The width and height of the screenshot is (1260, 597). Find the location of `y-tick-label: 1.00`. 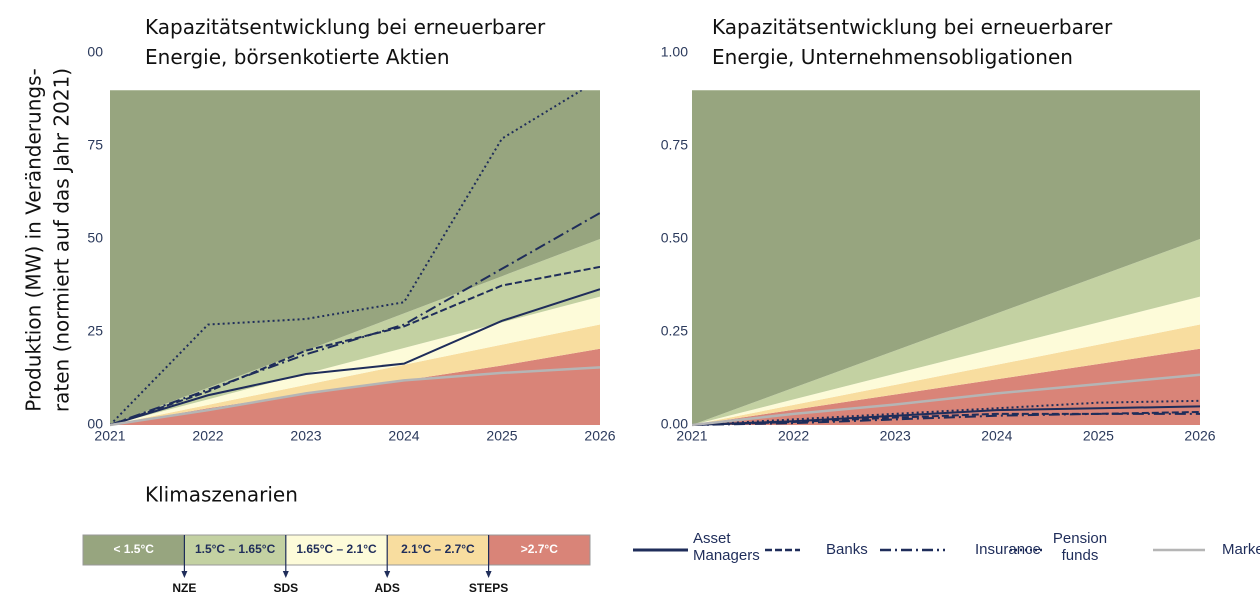

y-tick-label: 1.00 is located at coordinates (674, 52).